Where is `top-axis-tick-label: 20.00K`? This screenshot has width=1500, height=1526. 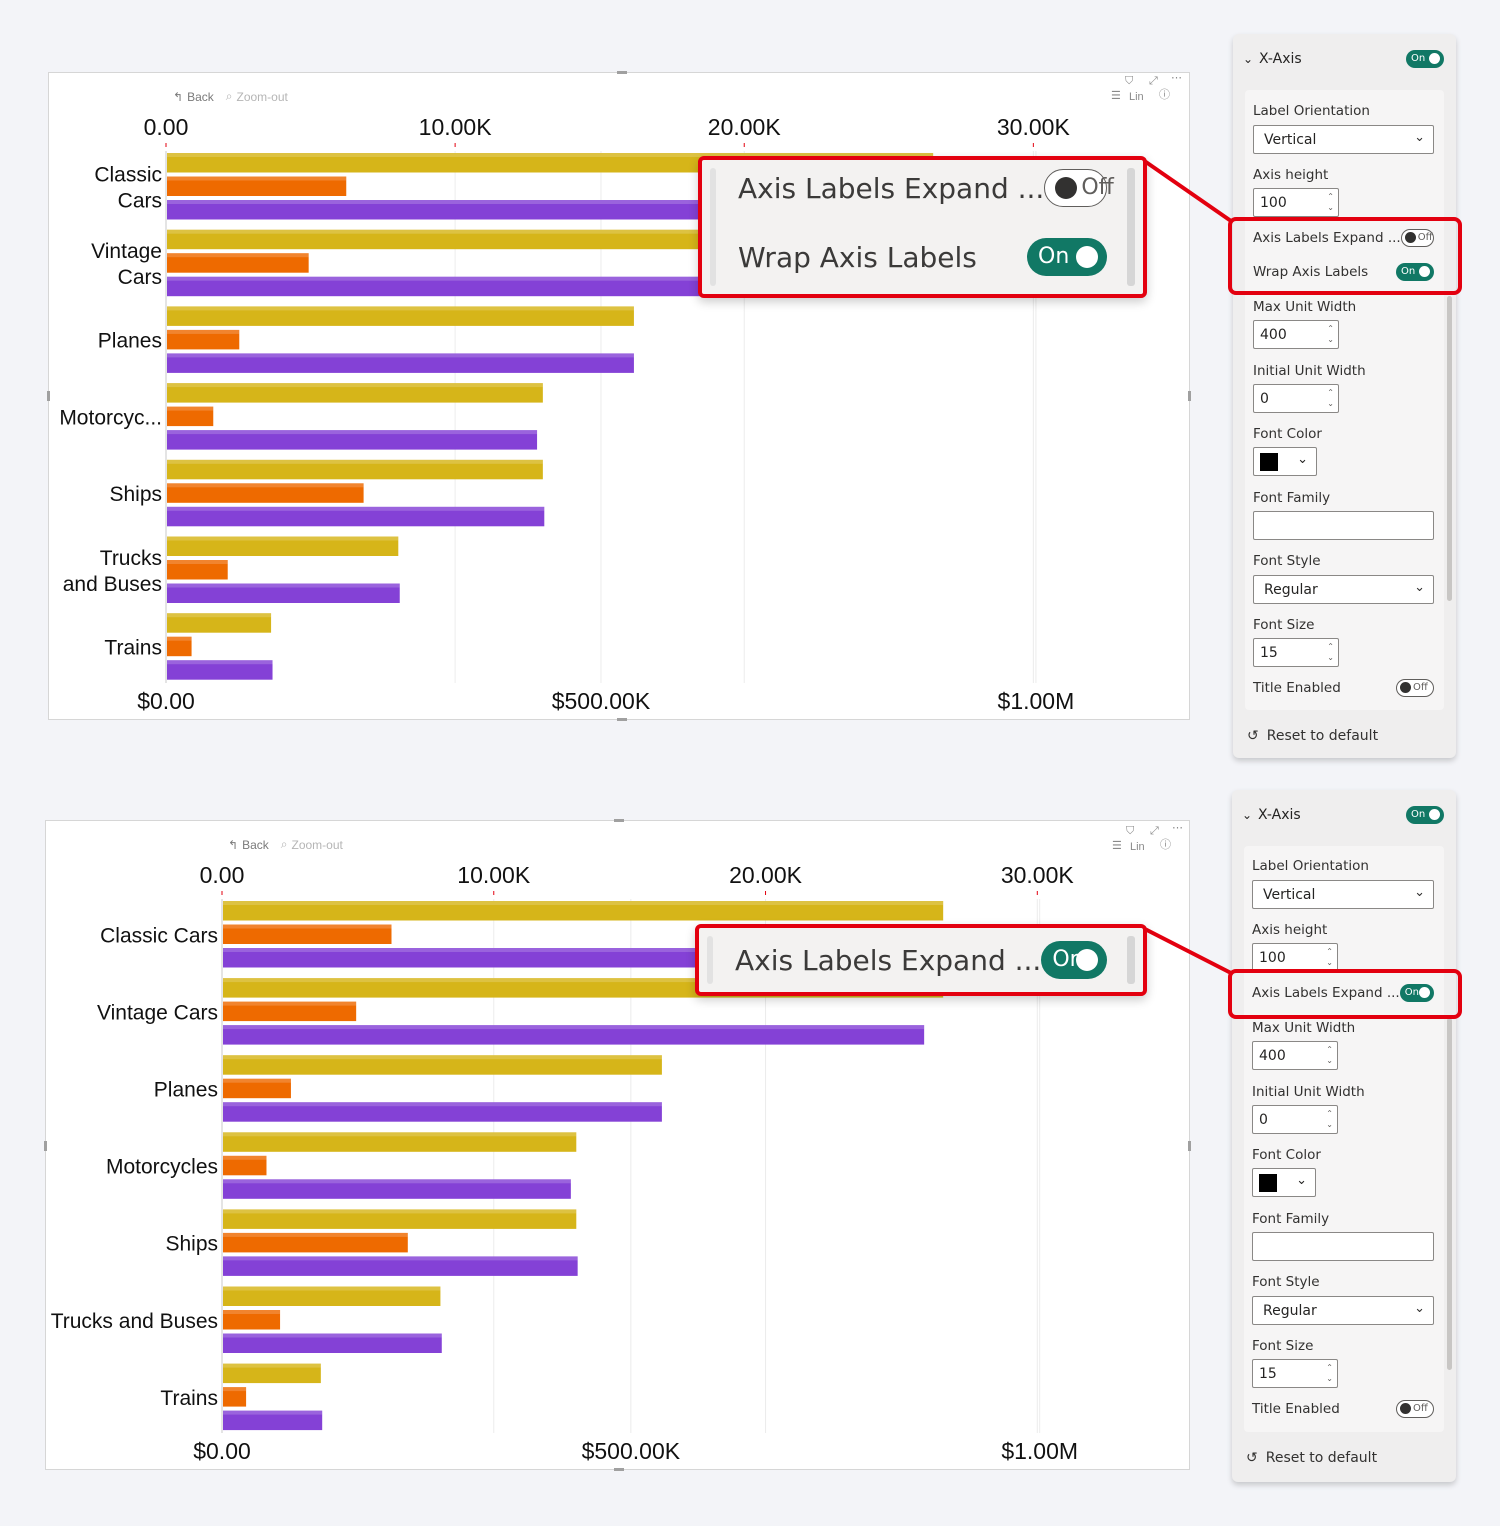
top-axis-tick-label: 20.00K is located at coordinates (766, 875).